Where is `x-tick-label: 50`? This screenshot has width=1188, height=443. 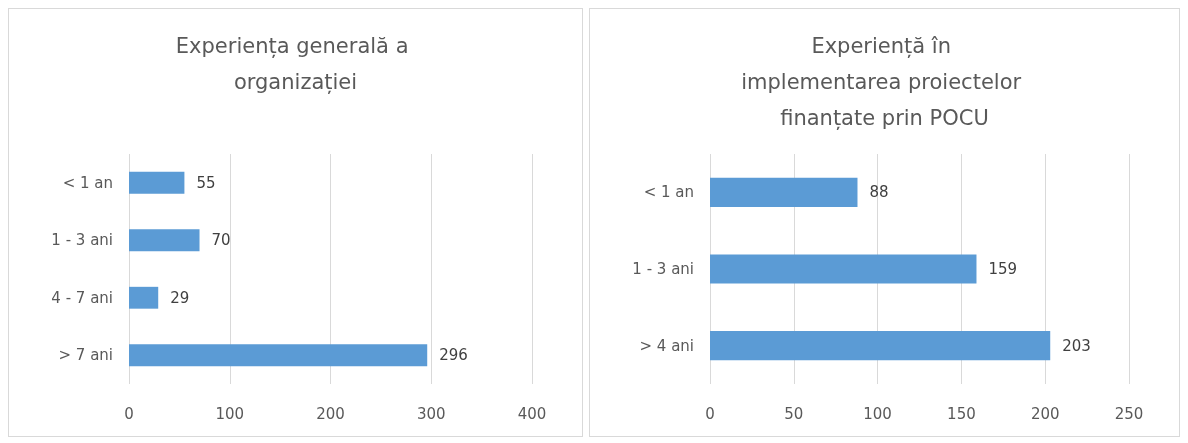 x-tick-label: 50 is located at coordinates (794, 413).